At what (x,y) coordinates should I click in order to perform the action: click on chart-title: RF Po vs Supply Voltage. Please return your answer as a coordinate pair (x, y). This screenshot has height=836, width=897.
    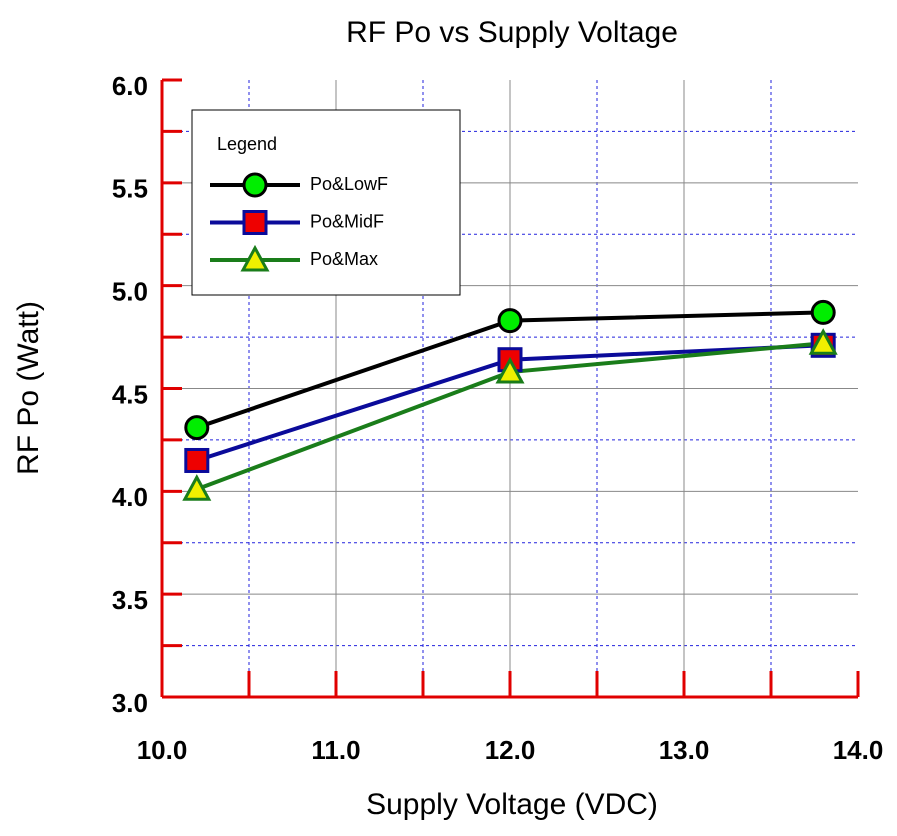
    Looking at the image, I should click on (512, 32).